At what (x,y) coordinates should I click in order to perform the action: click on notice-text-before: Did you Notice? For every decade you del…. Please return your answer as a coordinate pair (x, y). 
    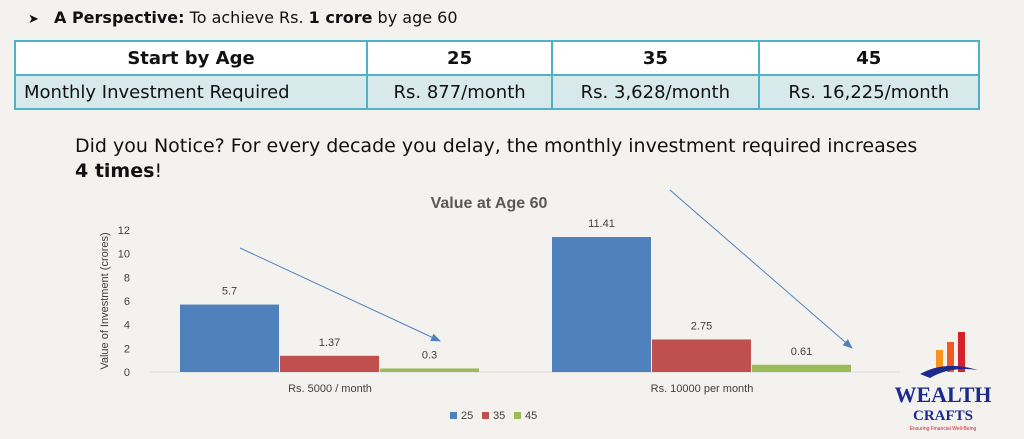
    Looking at the image, I should click on (496, 146).